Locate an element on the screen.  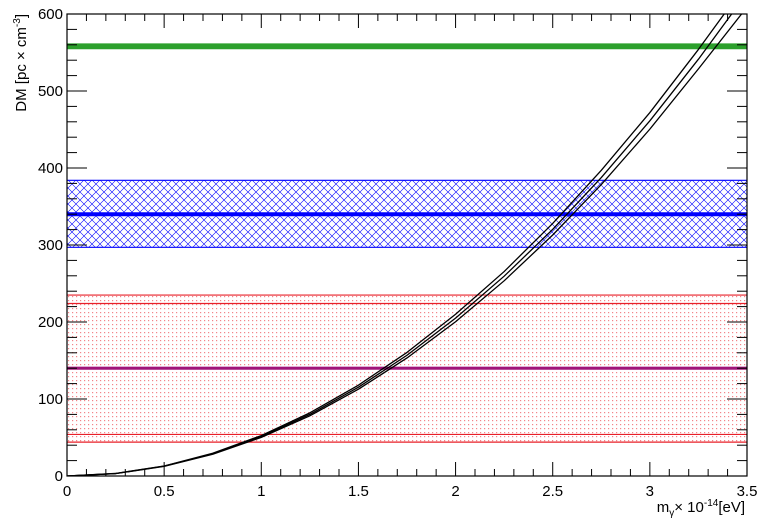
x-axis-title-sub: γ is located at coordinates (671, 513).